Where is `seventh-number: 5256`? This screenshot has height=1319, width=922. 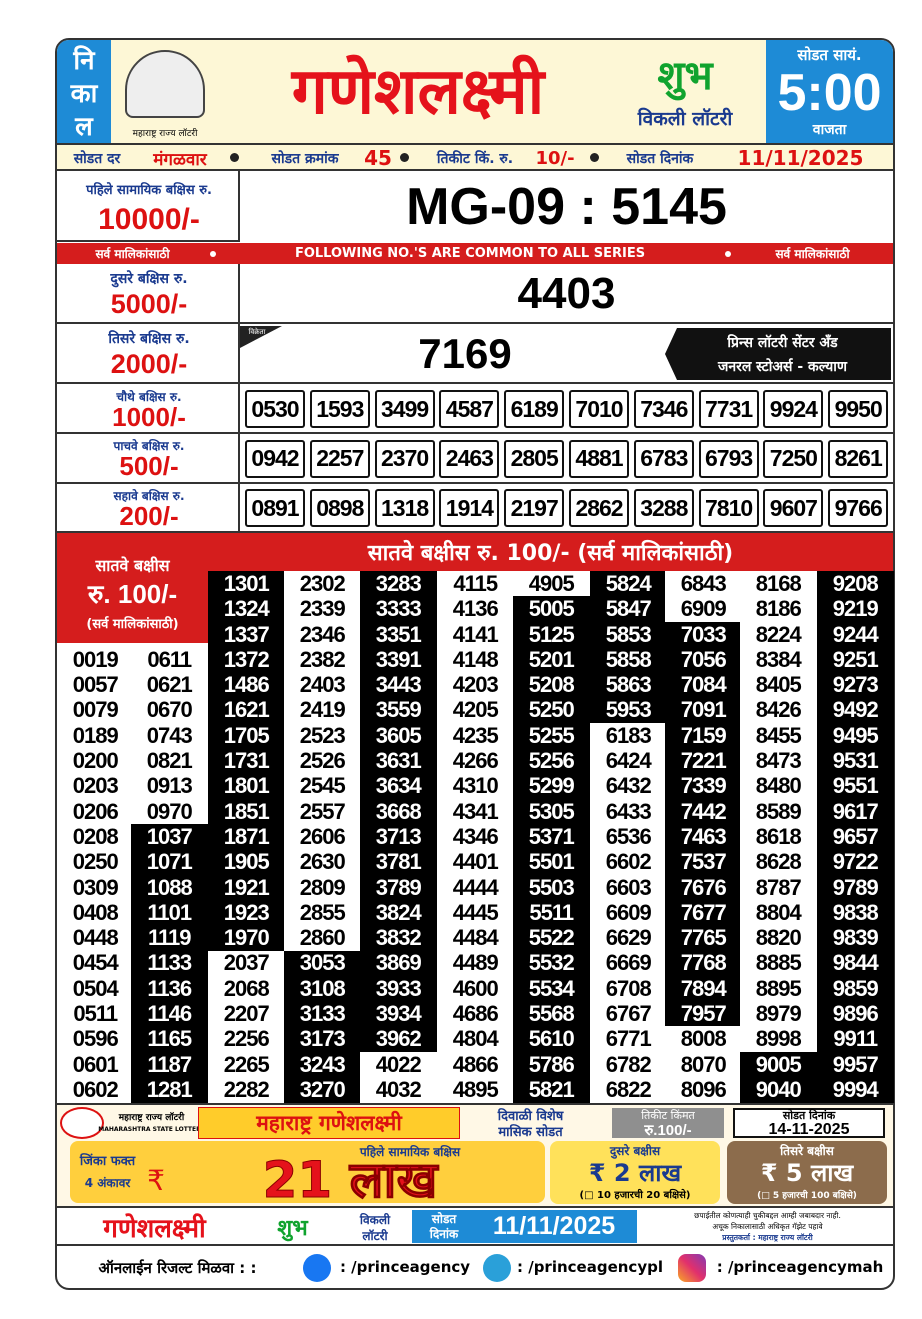
seventh-number: 5256 is located at coordinates (551, 761).